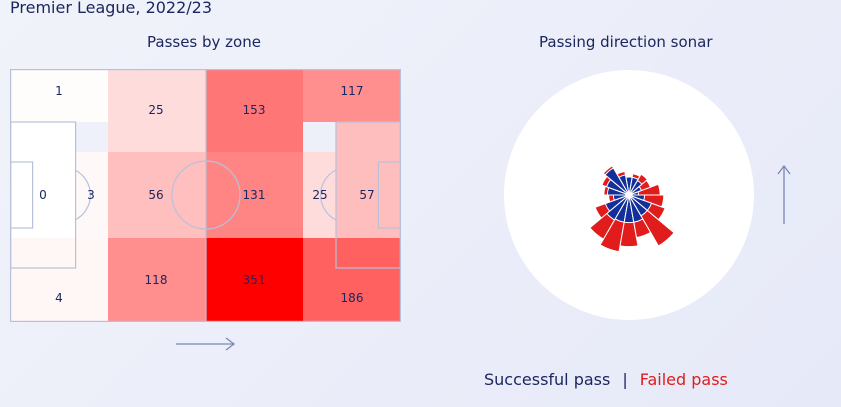 The image size is (841, 407). What do you see at coordinates (352, 91) in the screenshot?
I see `zone-label-final-third-left: 117` at bounding box center [352, 91].